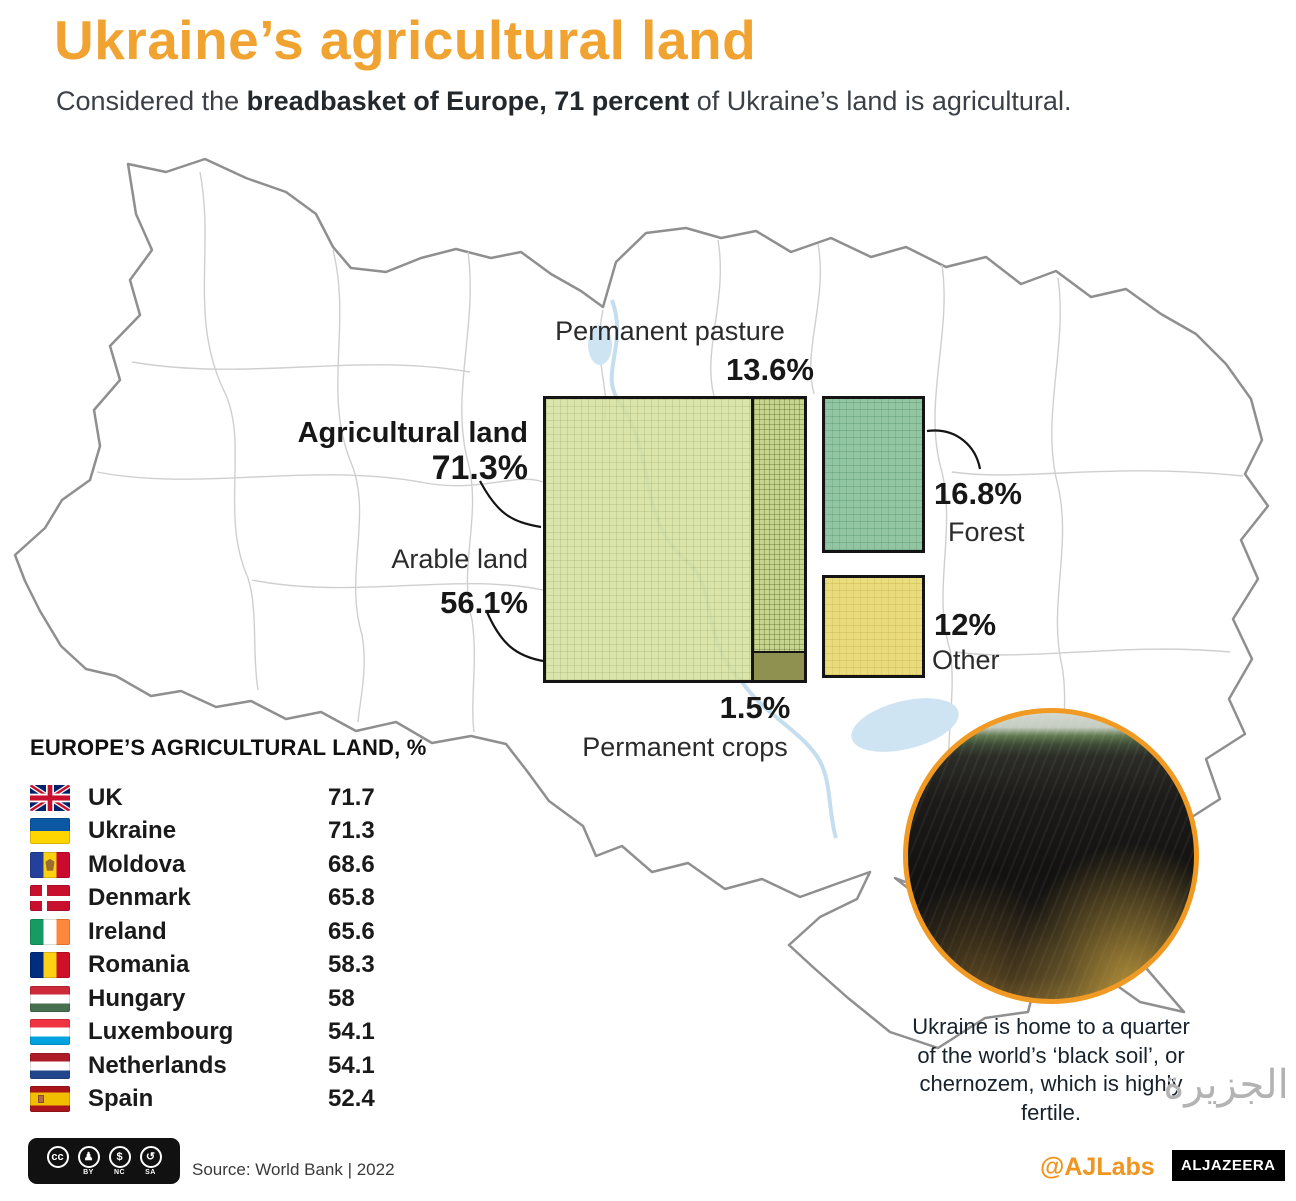 Image resolution: width=1296 pixels, height=1201 pixels. Describe the element at coordinates (351, 1099) in the screenshot. I see `country-value: 52.4` at that location.